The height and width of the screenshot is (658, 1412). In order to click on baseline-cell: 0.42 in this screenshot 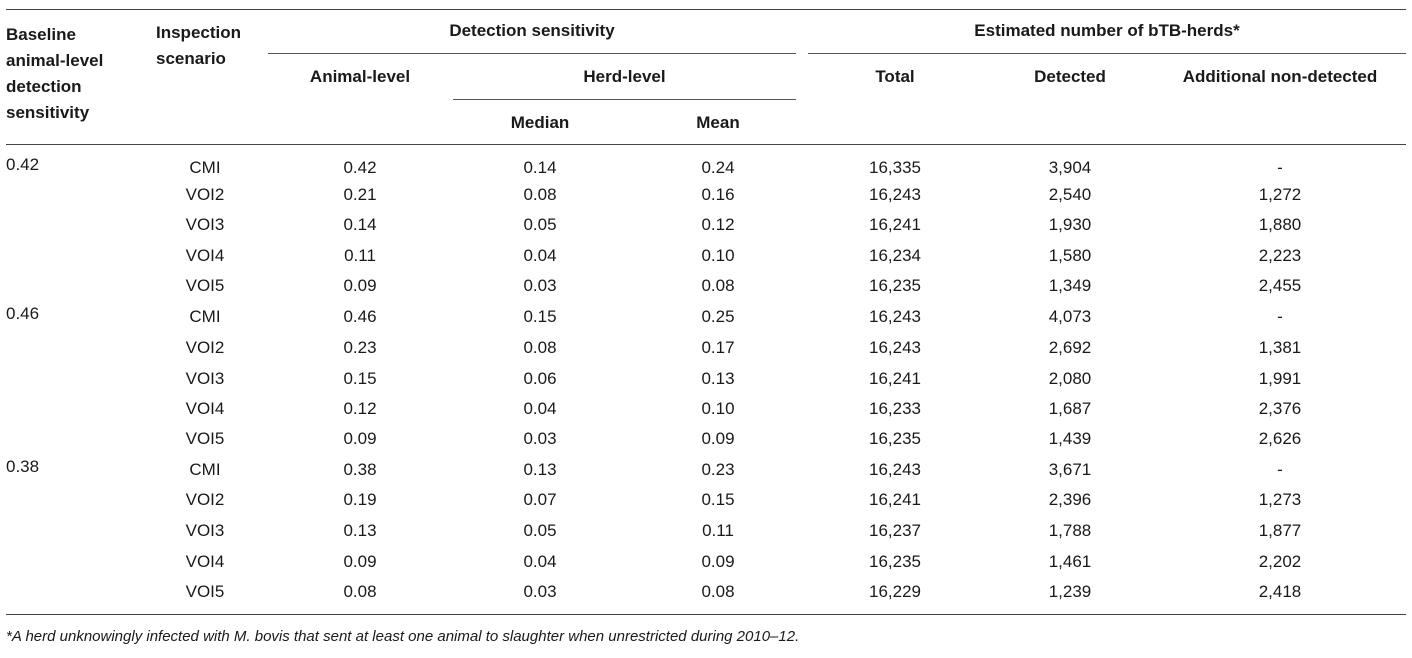, I will do `click(23, 164)`.